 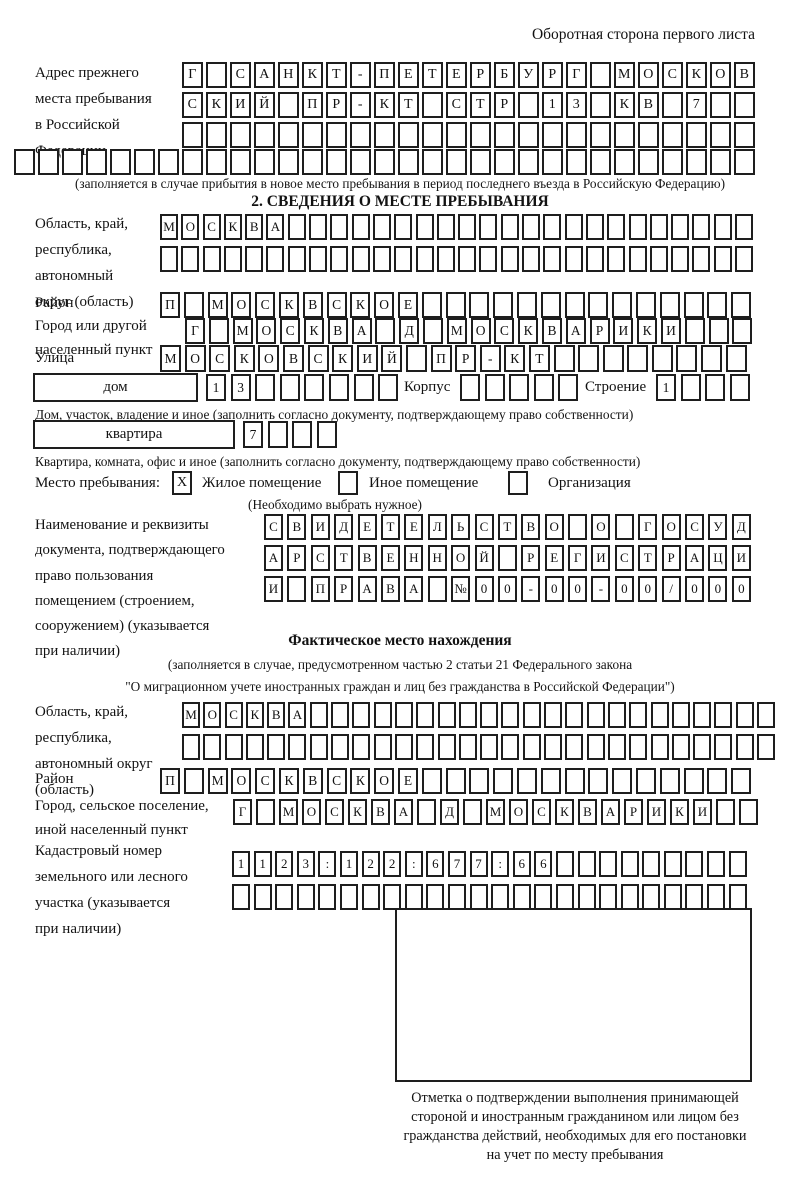 What do you see at coordinates (122, 626) in the screenshot?
I see `label-line: сооружением) (указывается` at bounding box center [122, 626].